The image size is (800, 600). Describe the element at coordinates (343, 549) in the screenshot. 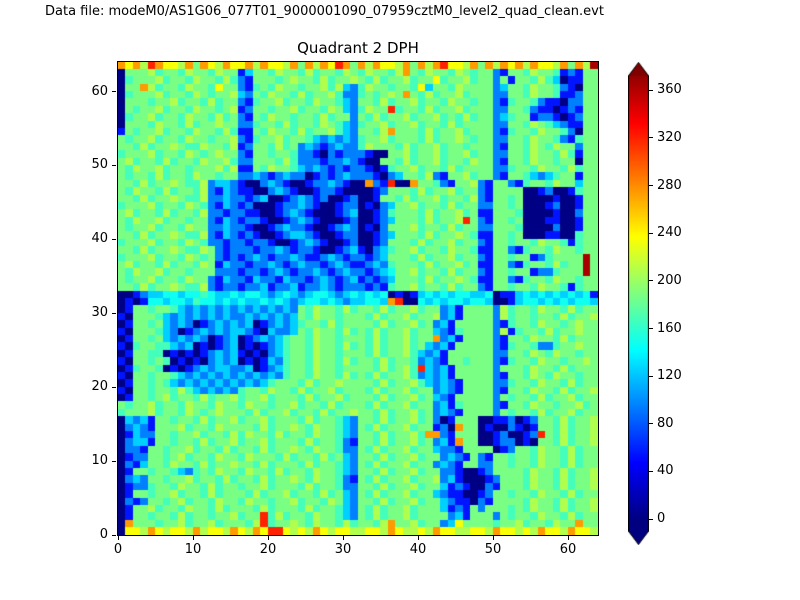

I see `x-tick-label: 30` at that location.